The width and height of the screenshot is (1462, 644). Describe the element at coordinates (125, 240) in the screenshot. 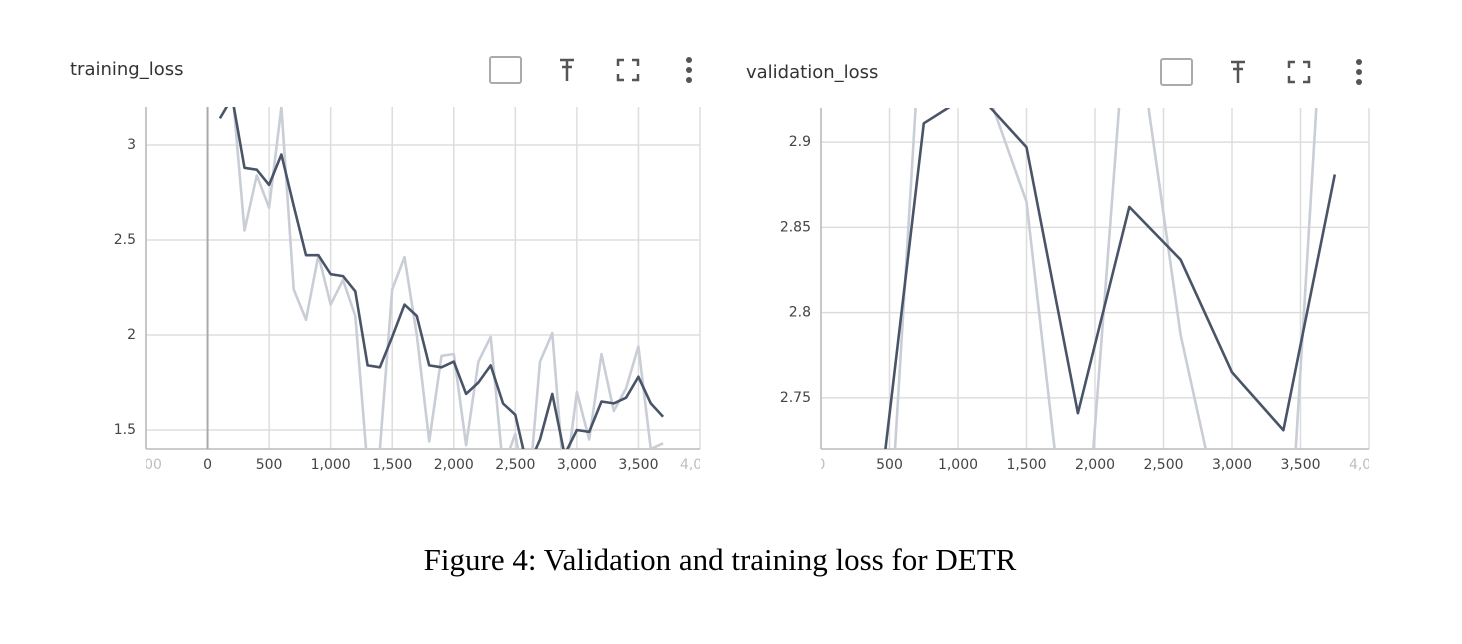

I see `y-tick-label: 2.5` at that location.